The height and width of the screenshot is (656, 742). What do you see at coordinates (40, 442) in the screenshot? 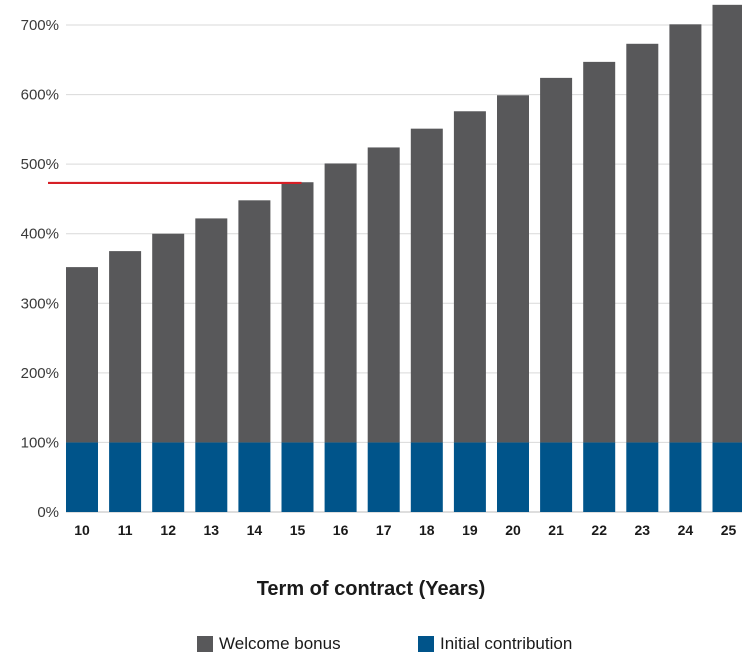
I see `y-tick-label: 100%` at bounding box center [40, 442].